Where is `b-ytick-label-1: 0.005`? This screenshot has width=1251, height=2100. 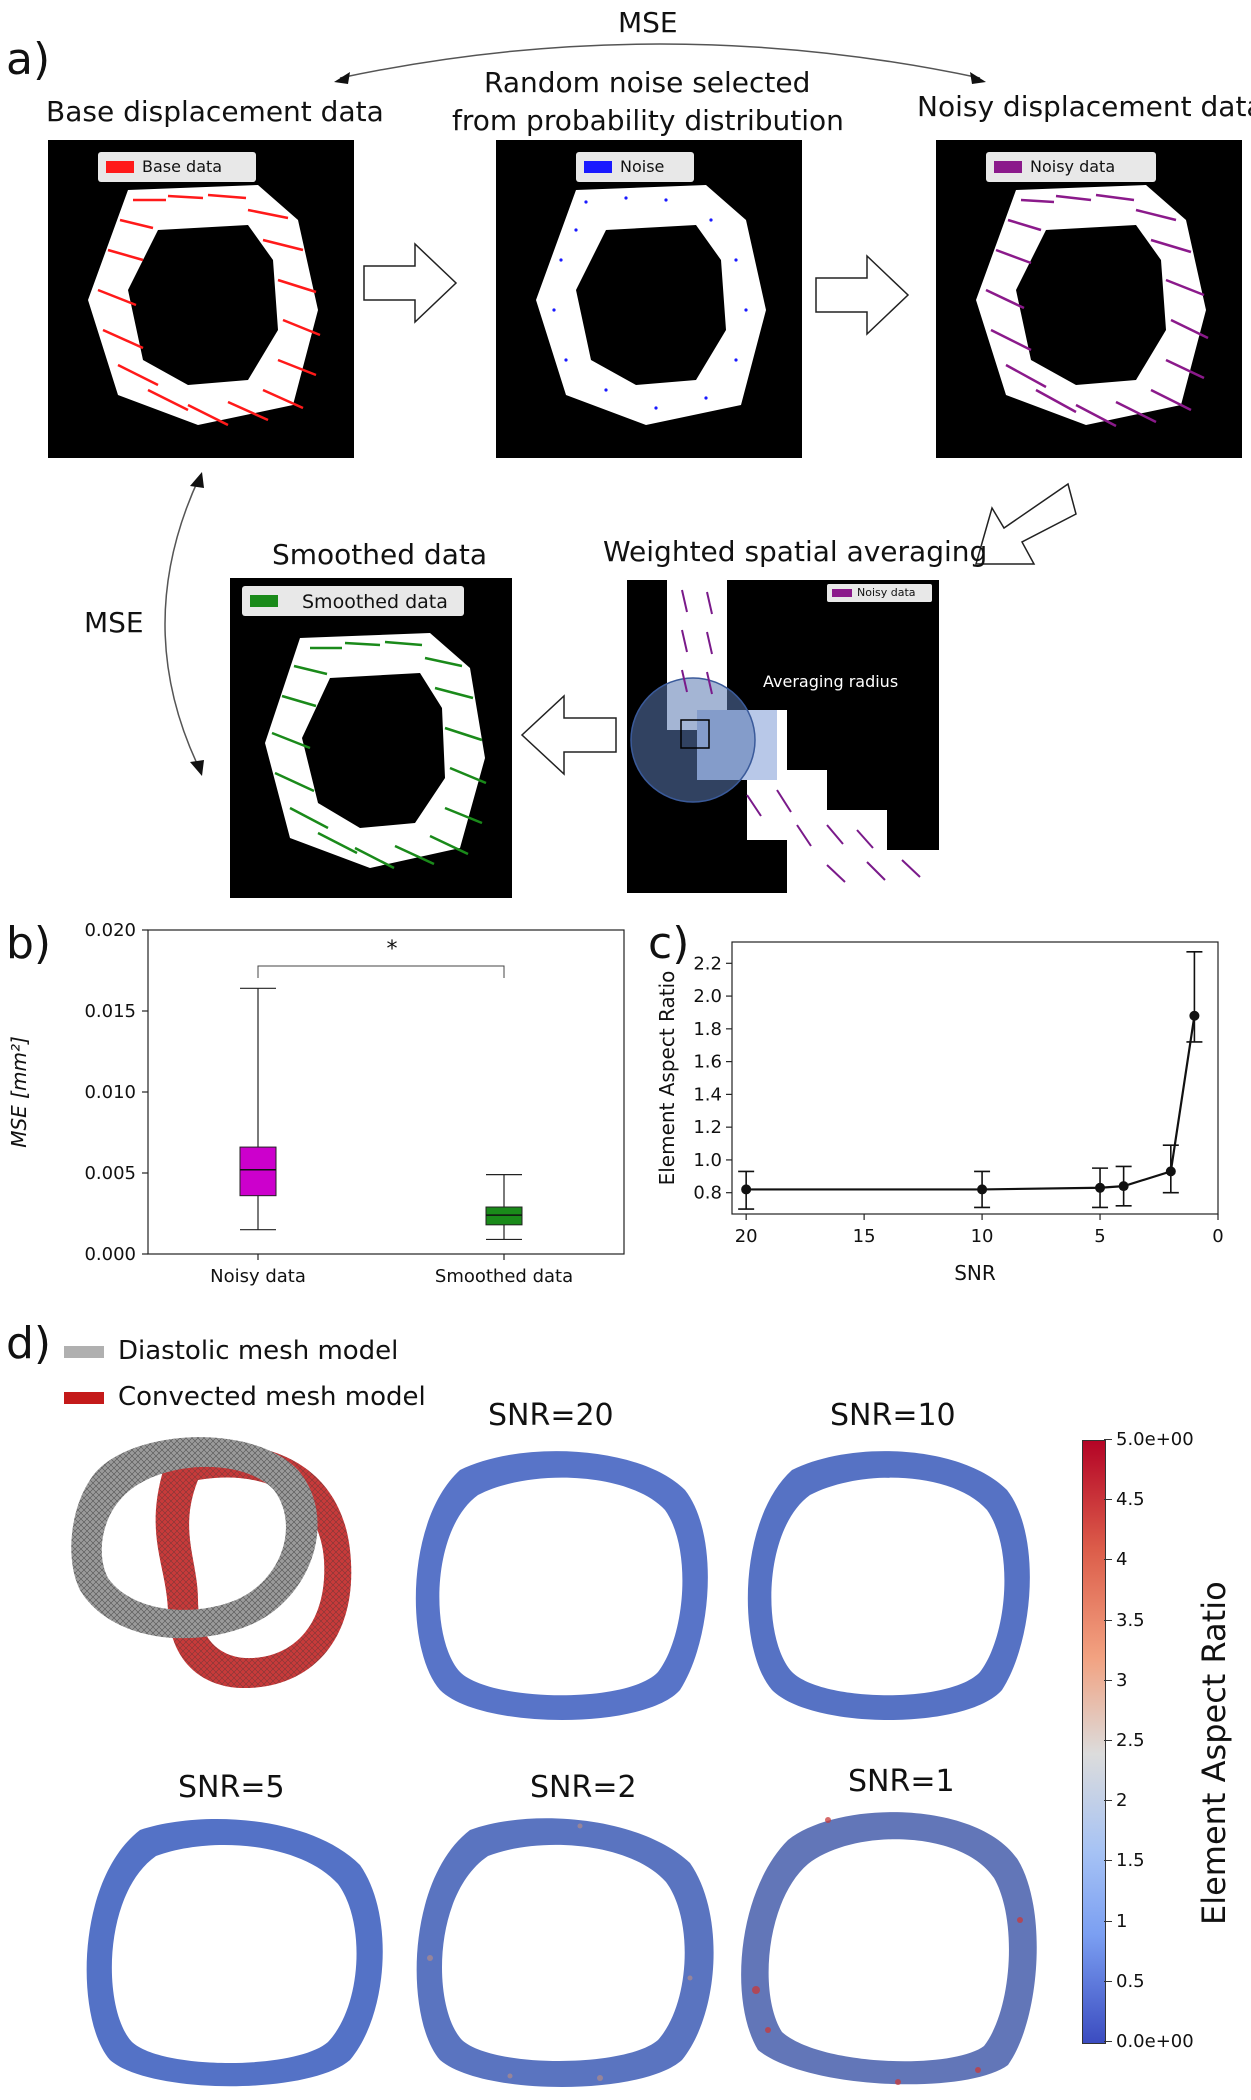 b-ytick-label-1: 0.005 is located at coordinates (110, 1173).